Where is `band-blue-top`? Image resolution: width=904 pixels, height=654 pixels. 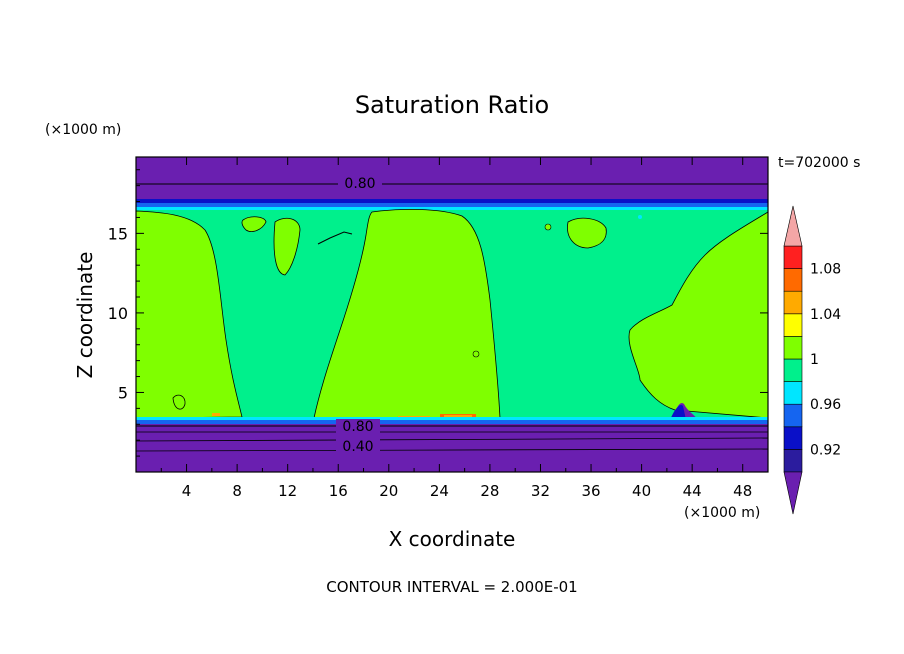
band-blue-top is located at coordinates (452, 205).